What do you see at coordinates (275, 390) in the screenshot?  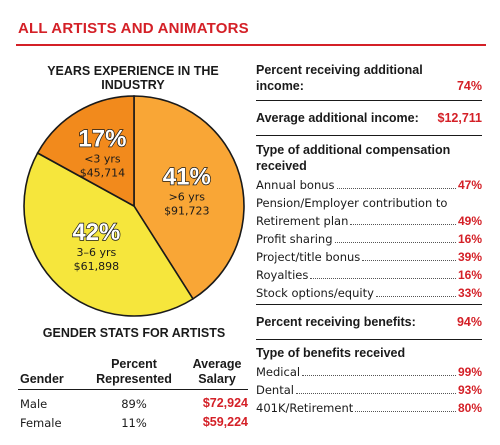 I see `benefit-label: Dental` at bounding box center [275, 390].